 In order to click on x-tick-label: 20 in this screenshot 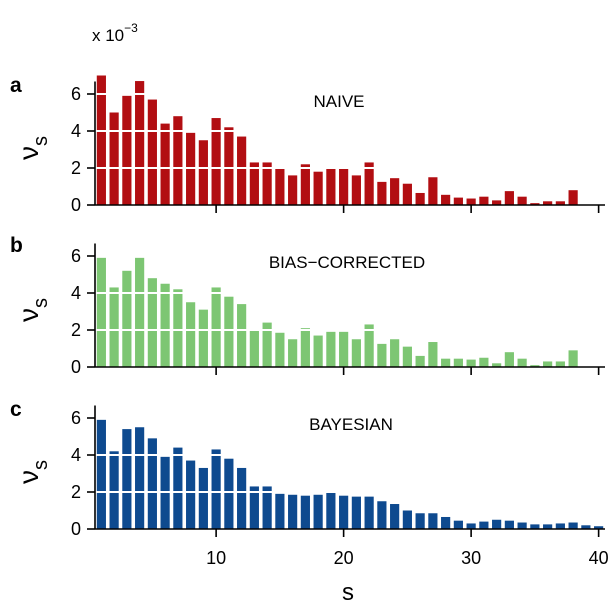, I will do `click(344, 558)`.